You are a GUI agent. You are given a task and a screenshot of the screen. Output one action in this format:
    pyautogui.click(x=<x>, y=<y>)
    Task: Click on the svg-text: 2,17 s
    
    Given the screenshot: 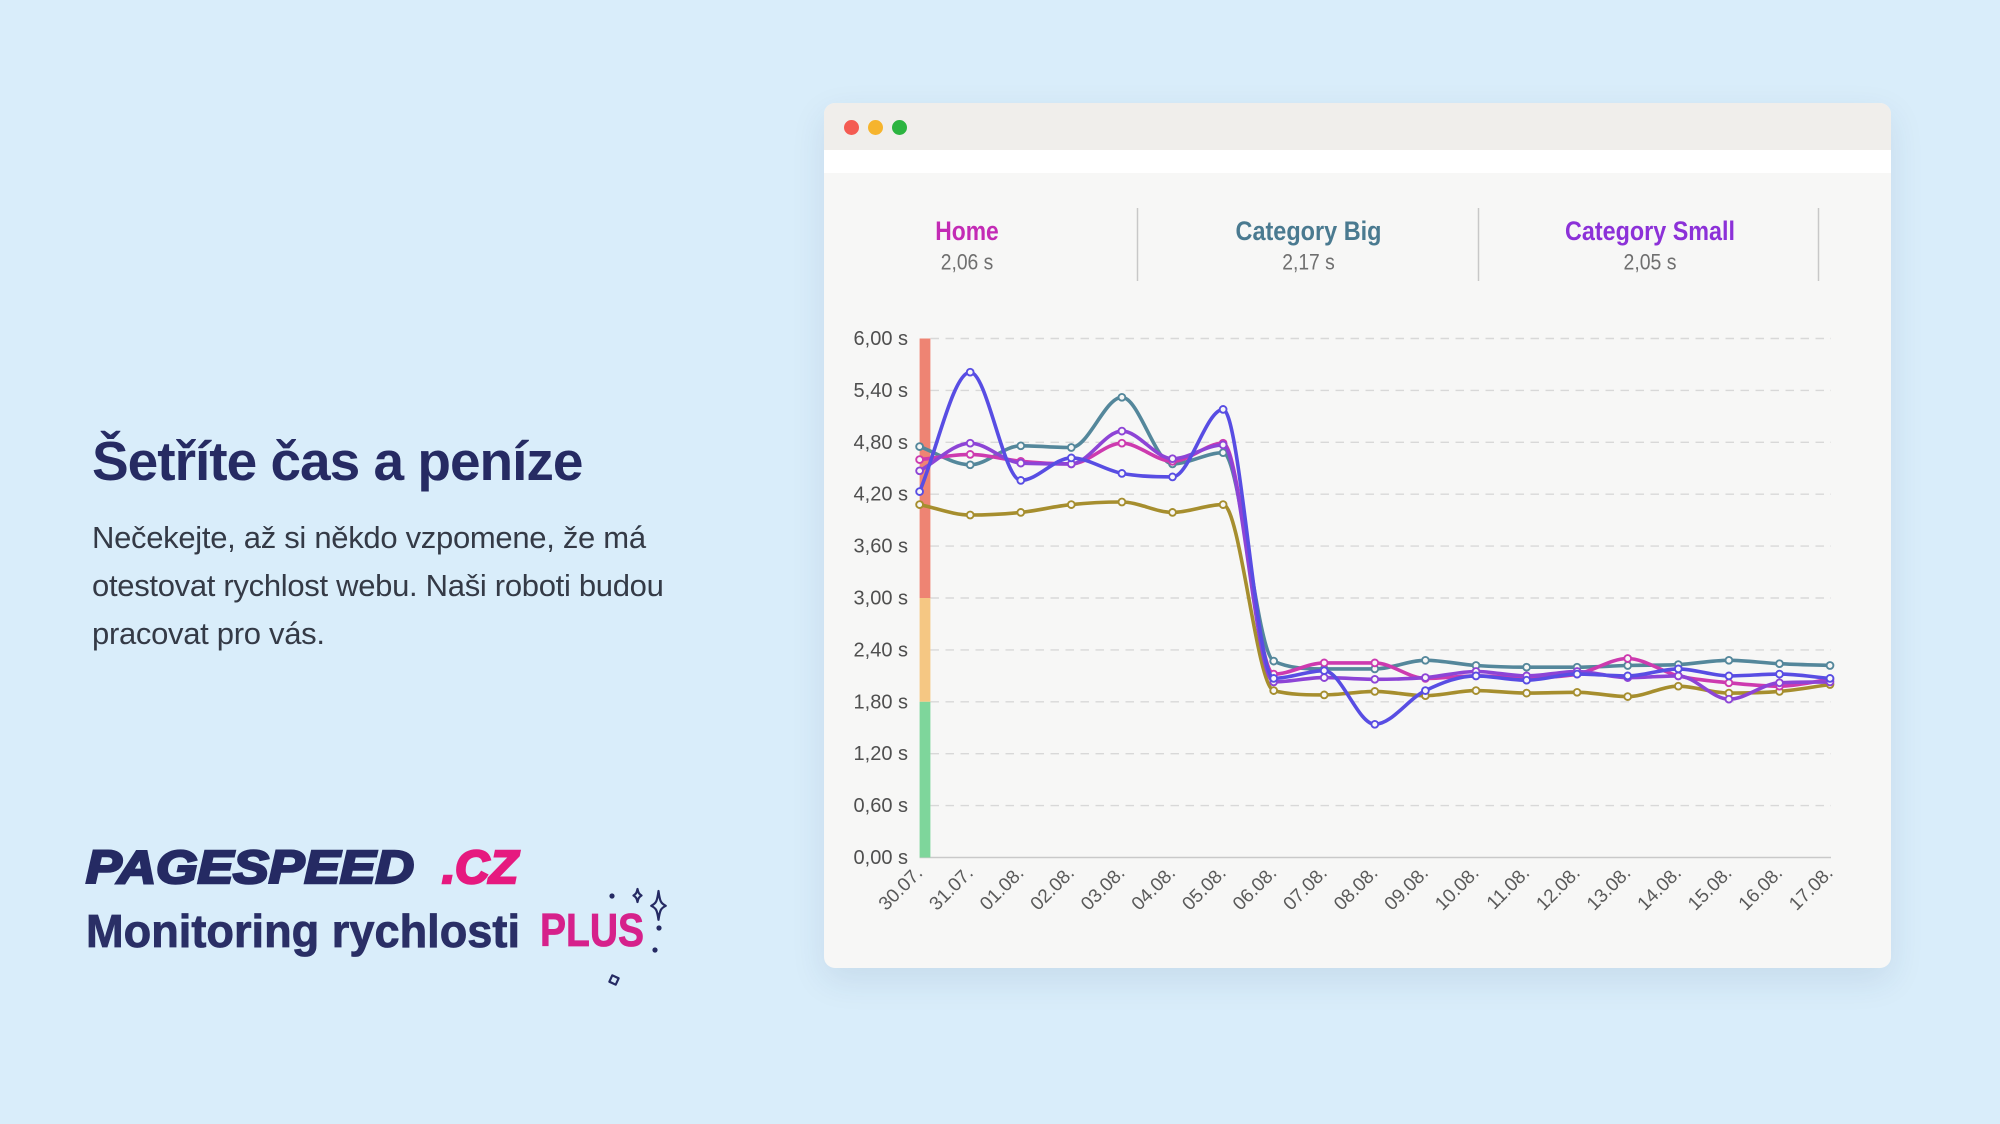 What is the action you would take?
    pyautogui.click(x=1308, y=262)
    